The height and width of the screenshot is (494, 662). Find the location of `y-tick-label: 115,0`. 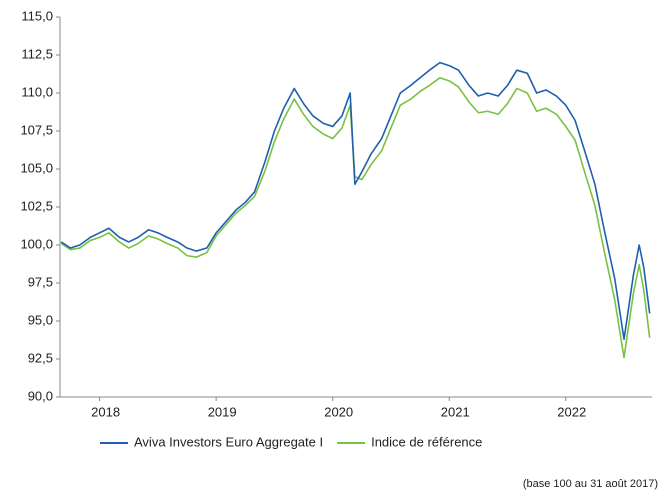

y-tick-label: 115,0 is located at coordinates (37, 15).